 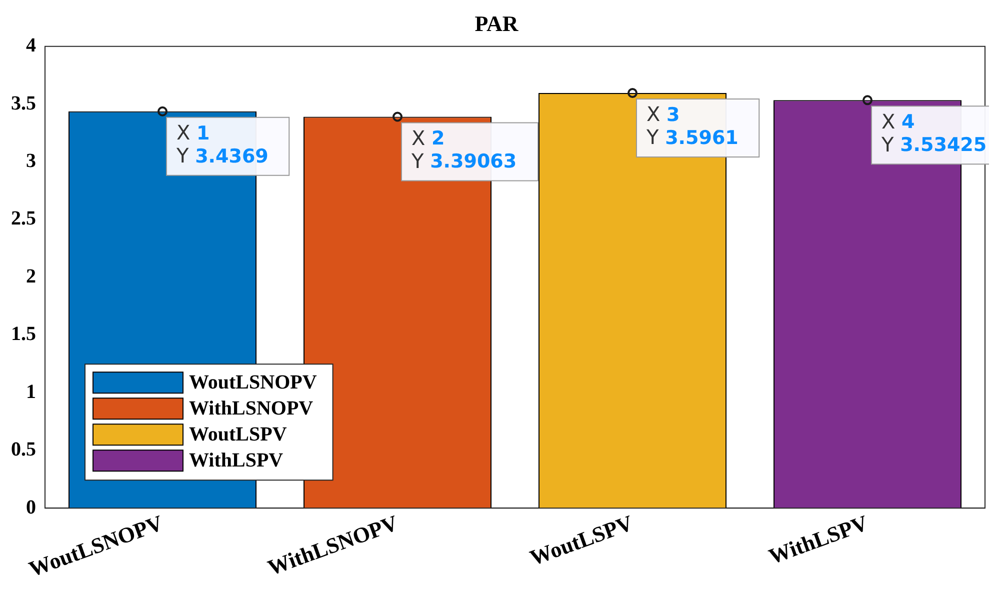 I want to click on chart-title: PAR, so click(x=497, y=23).